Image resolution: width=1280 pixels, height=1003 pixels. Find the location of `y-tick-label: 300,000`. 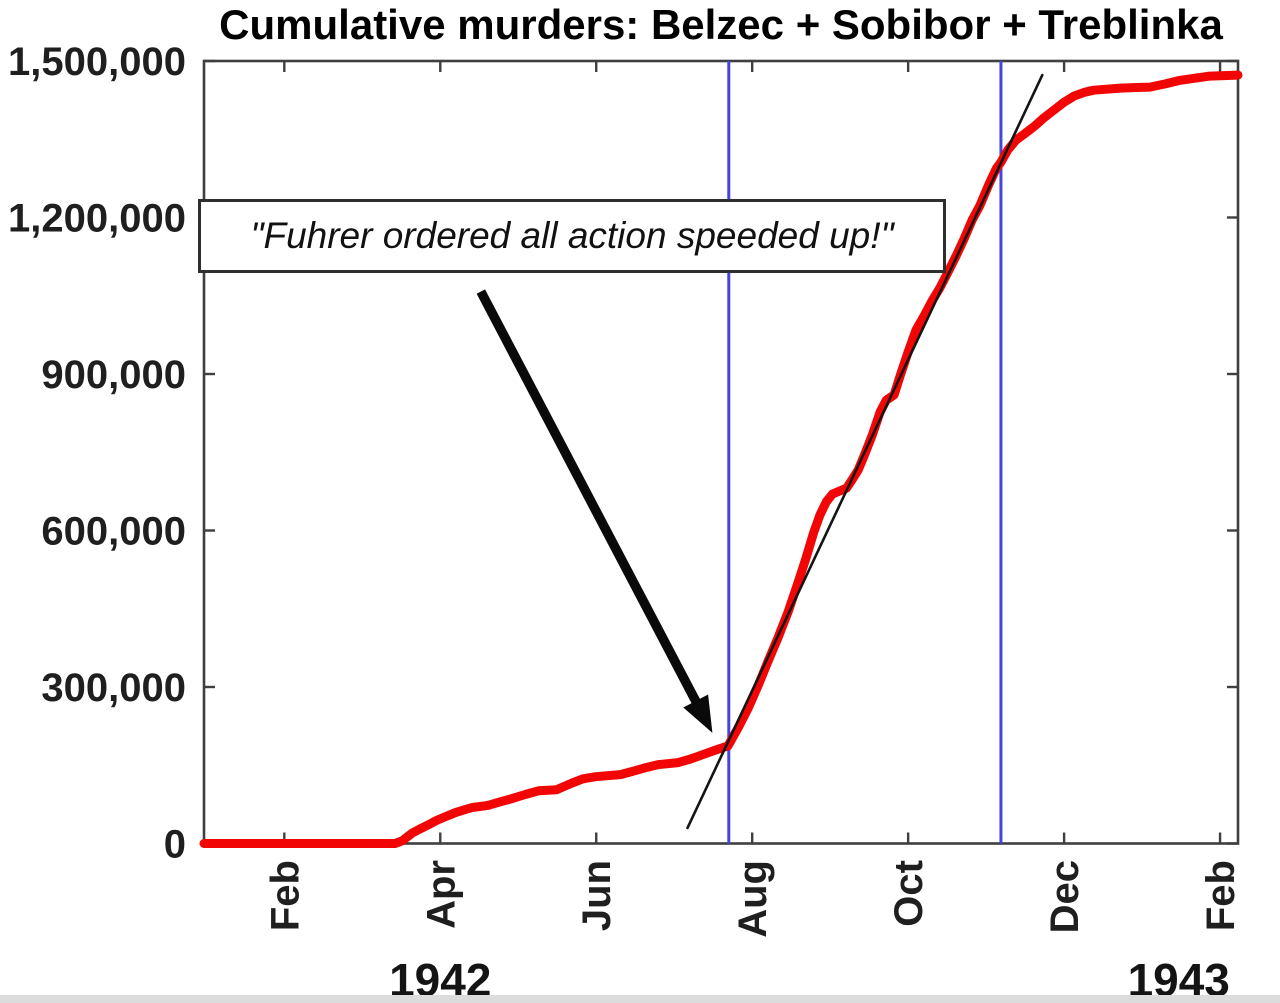

y-tick-label: 300,000 is located at coordinates (113, 688).